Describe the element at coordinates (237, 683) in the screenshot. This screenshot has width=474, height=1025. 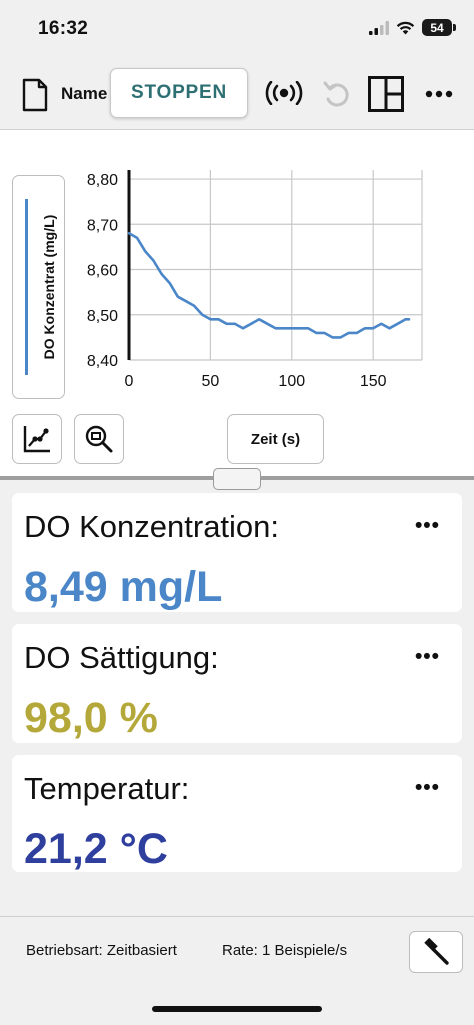
I see `meter-card-do-saturation: DO Sättigung: 98,0 % •••` at that location.